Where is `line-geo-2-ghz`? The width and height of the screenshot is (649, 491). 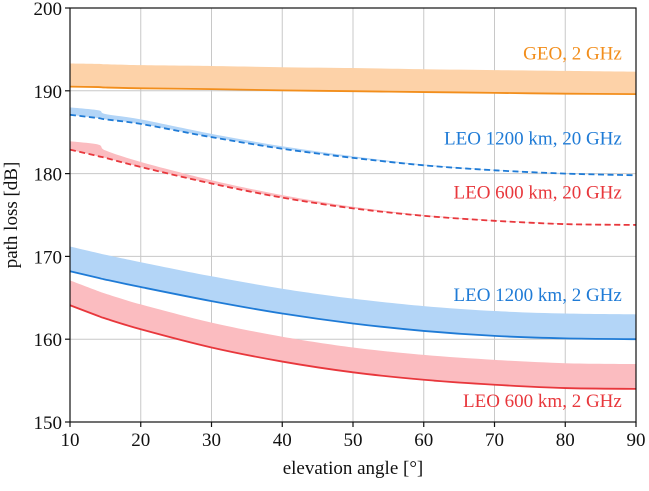
line-geo-2-ghz is located at coordinates (353, 90).